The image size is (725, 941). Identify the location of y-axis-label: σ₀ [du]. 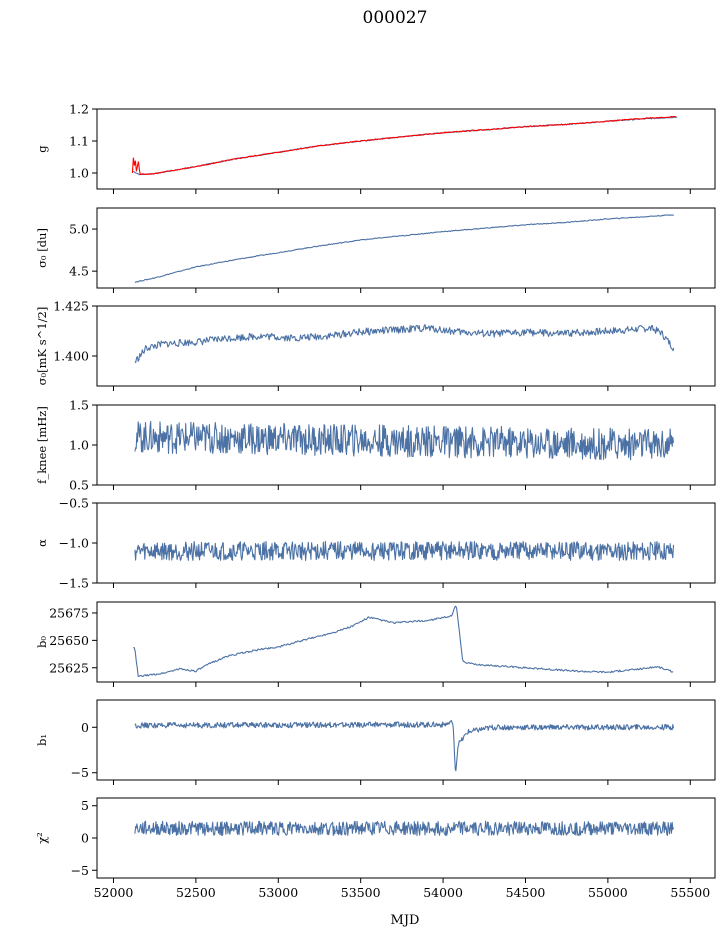
(42, 248).